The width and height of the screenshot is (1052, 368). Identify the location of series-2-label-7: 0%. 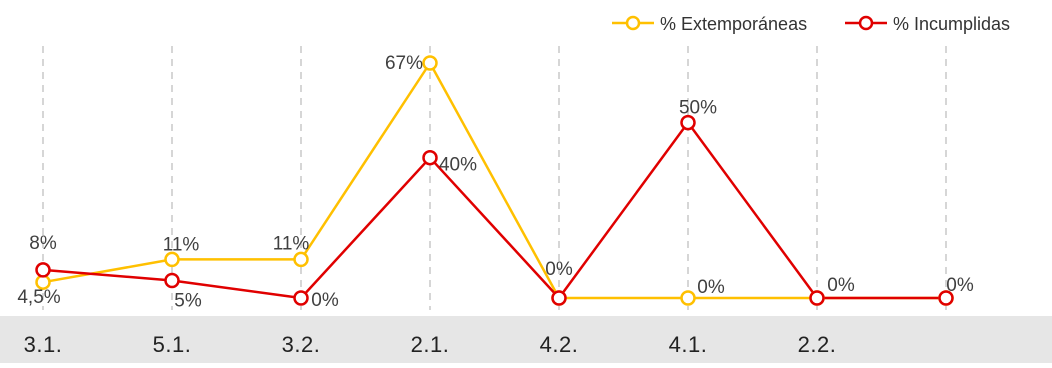
(841, 285).